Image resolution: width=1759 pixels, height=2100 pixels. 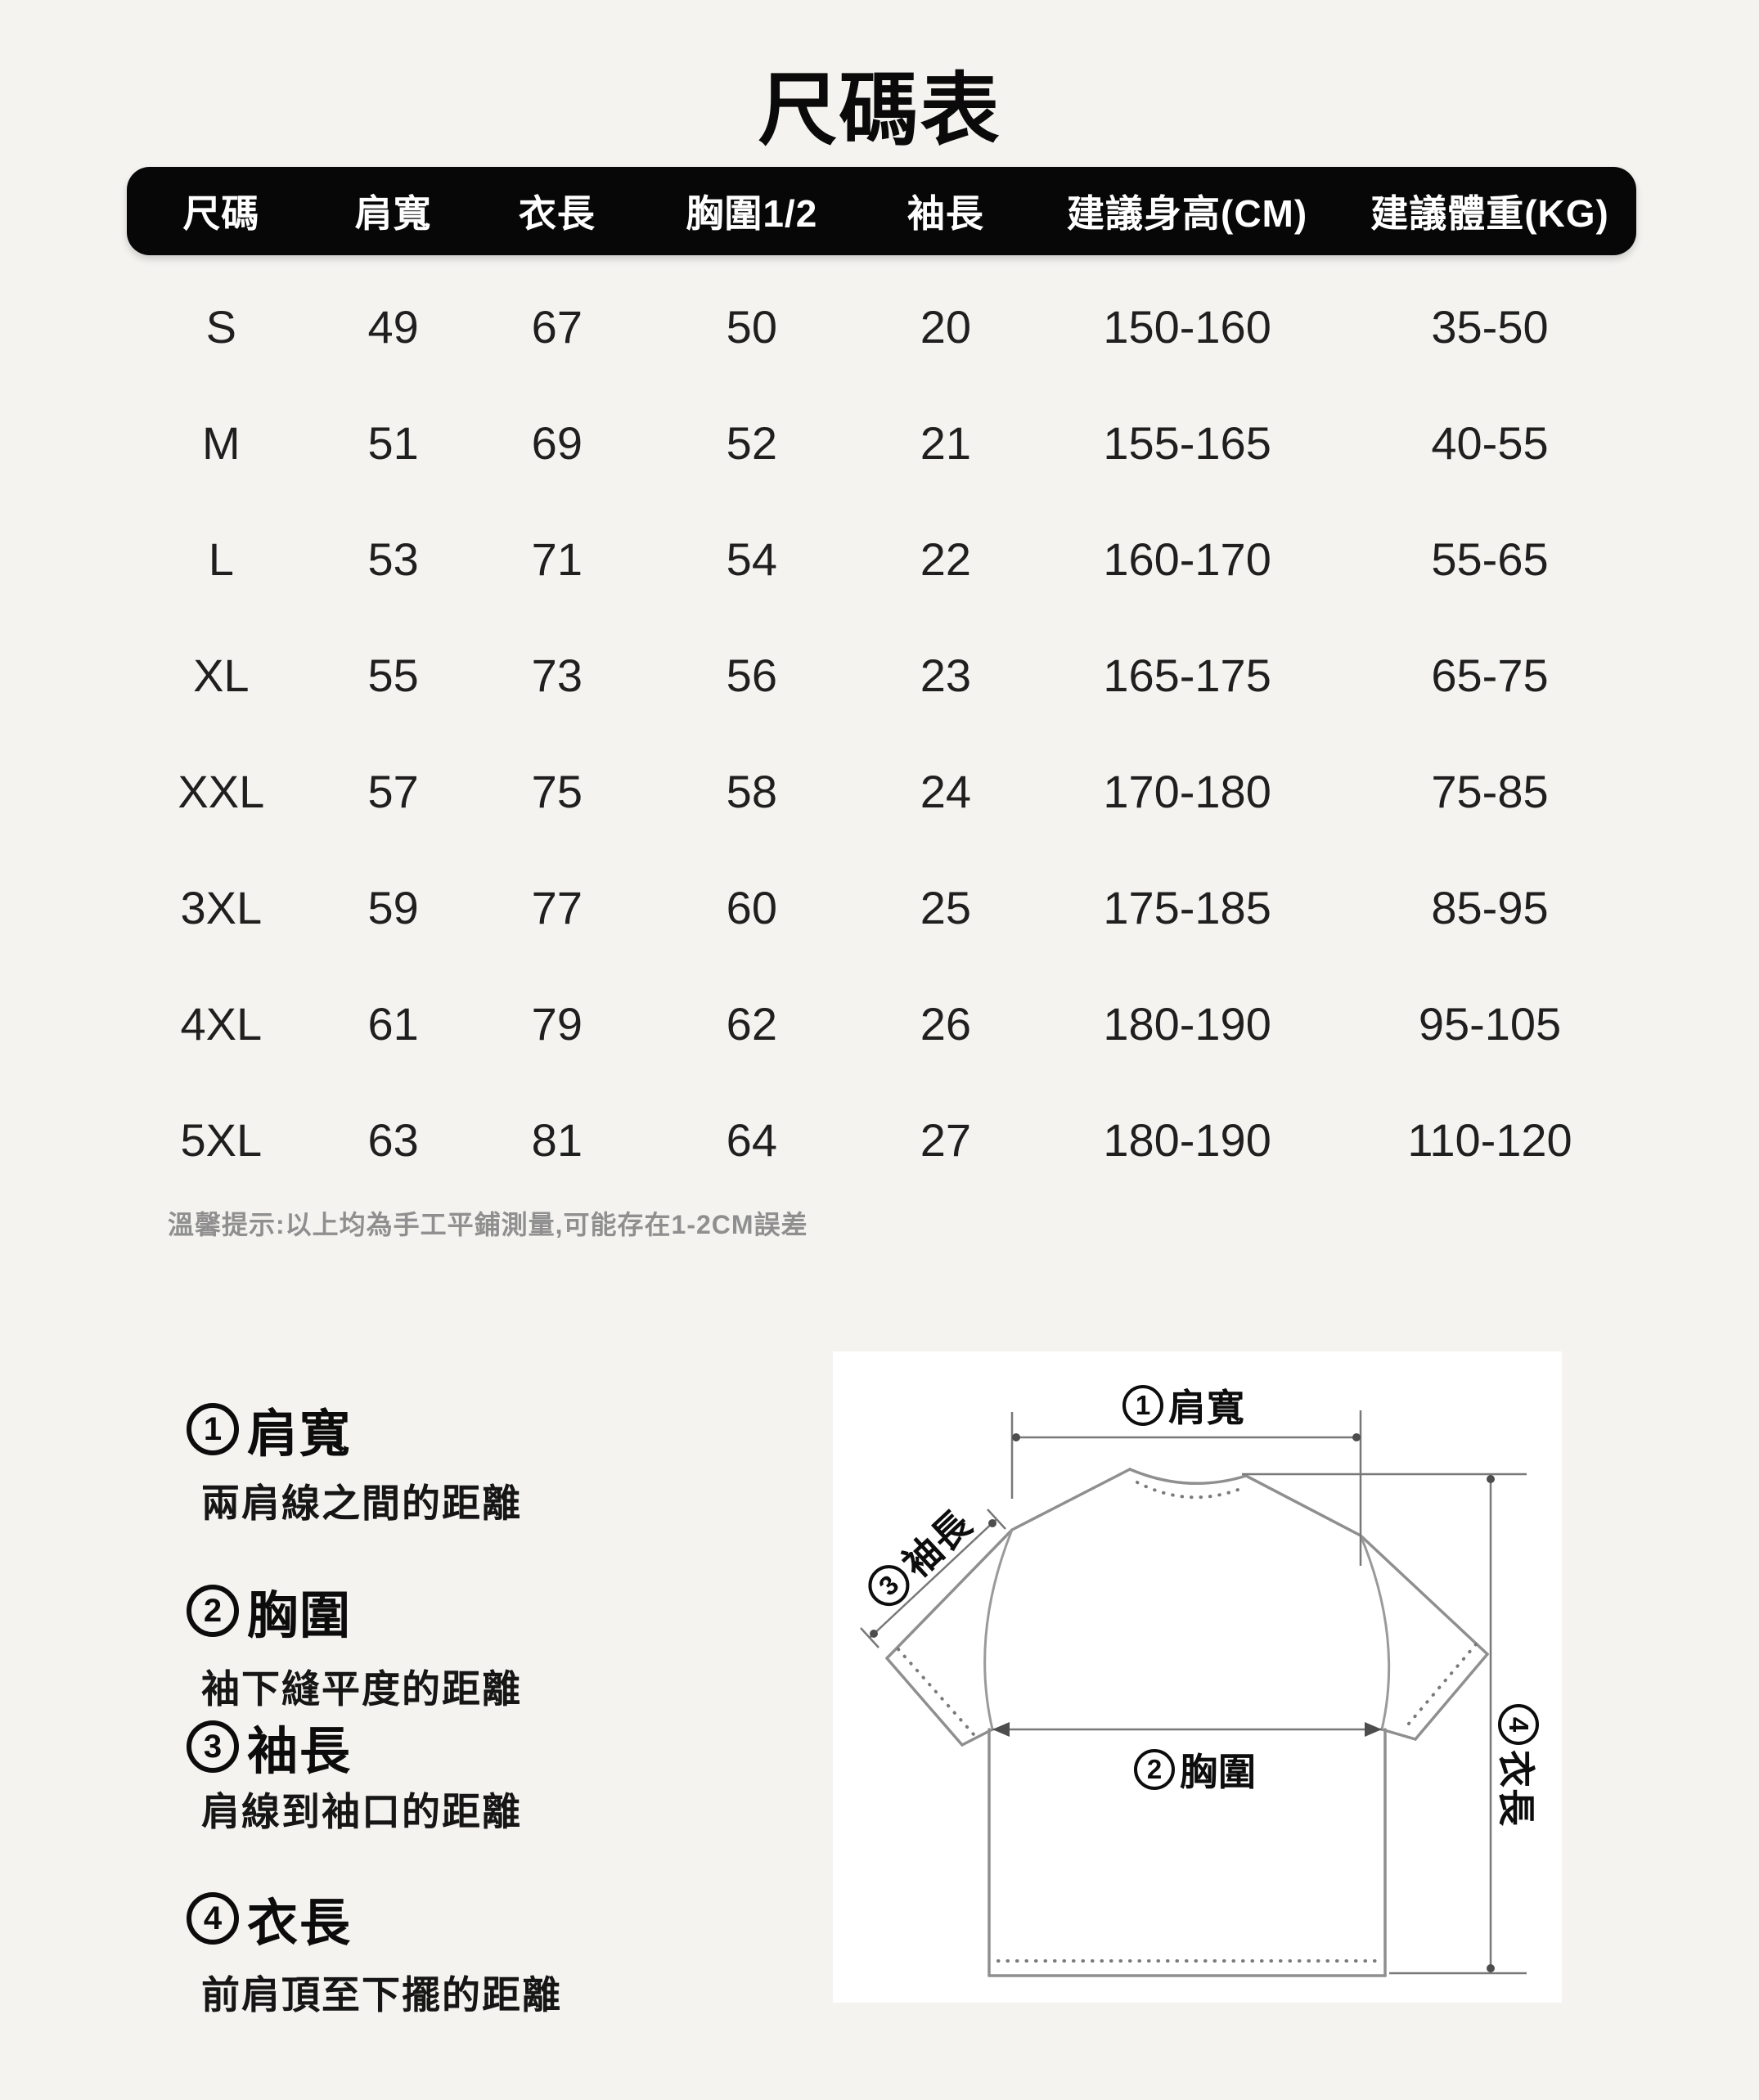 What do you see at coordinates (393, 675) in the screenshot?
I see `cell-value: 55` at bounding box center [393, 675].